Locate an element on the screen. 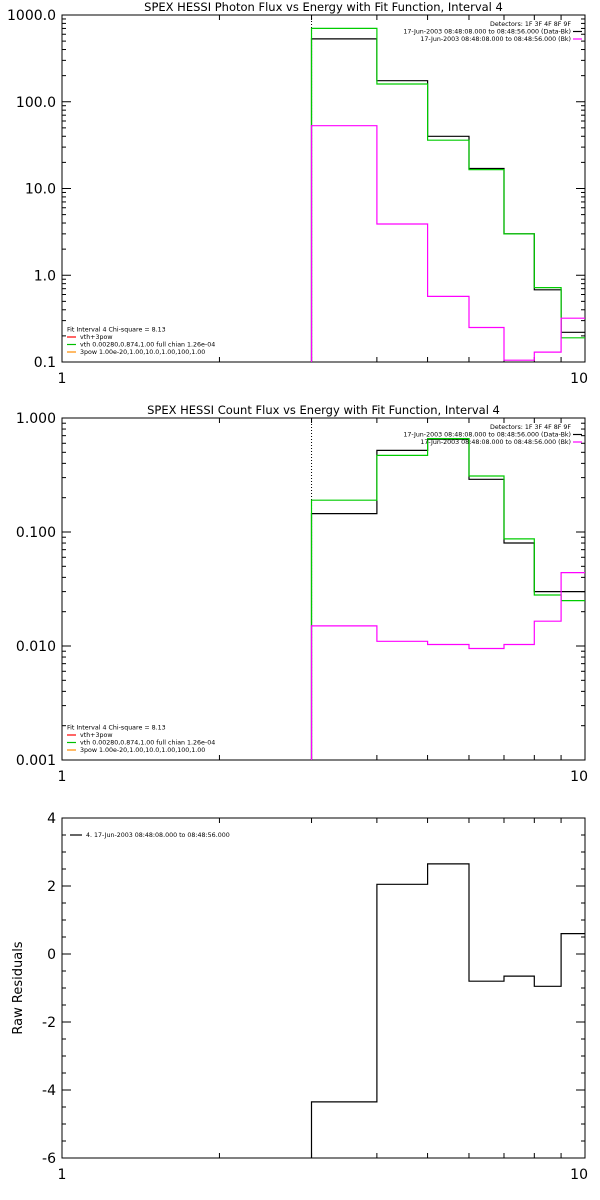 The image size is (600, 1200). y-tick-label: 0 is located at coordinates (51, 955).